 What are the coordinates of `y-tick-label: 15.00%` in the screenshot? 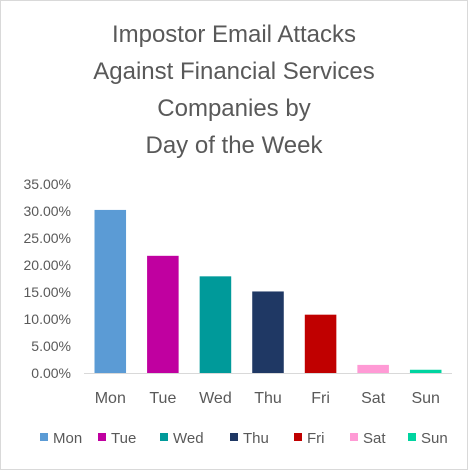 It's located at (47, 292).